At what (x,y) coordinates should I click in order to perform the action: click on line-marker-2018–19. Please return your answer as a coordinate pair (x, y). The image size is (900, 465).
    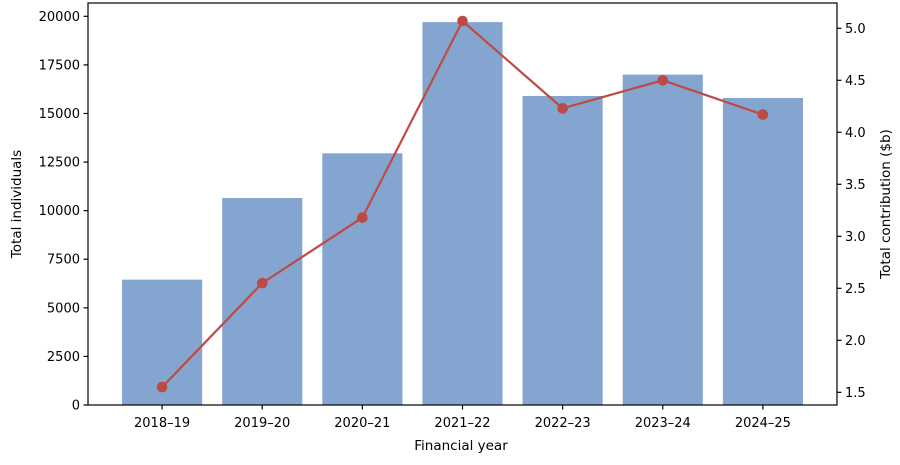
    Looking at the image, I should click on (162, 387).